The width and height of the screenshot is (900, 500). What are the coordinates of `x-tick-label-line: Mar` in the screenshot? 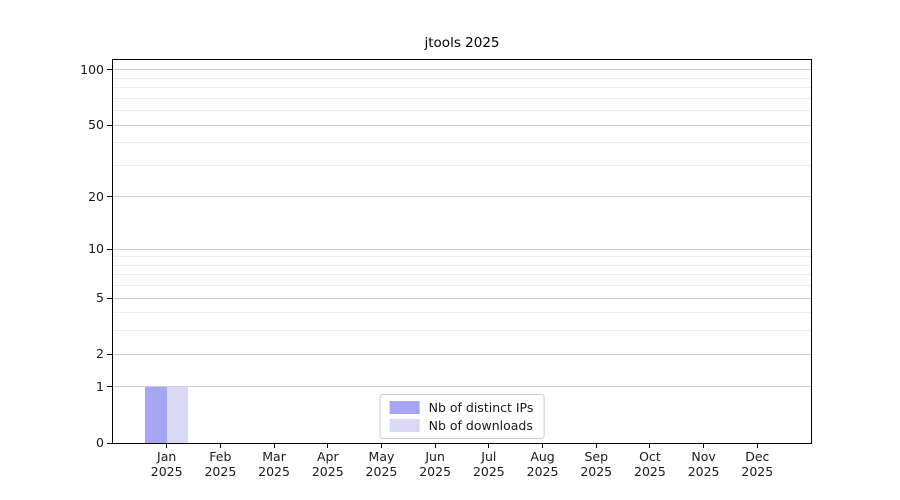 It's located at (274, 456).